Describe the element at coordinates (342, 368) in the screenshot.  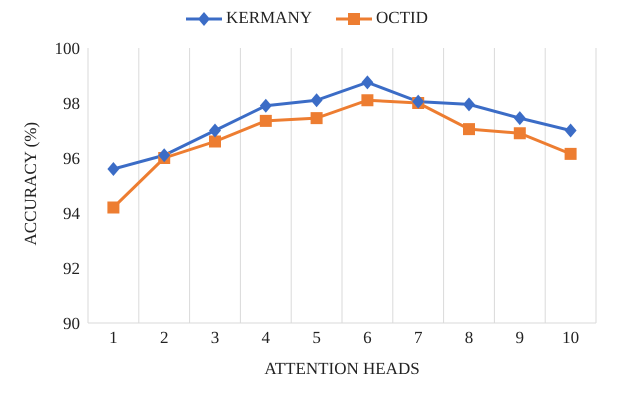
I see `x-axis-title: ATTENTION HEADS` at that location.